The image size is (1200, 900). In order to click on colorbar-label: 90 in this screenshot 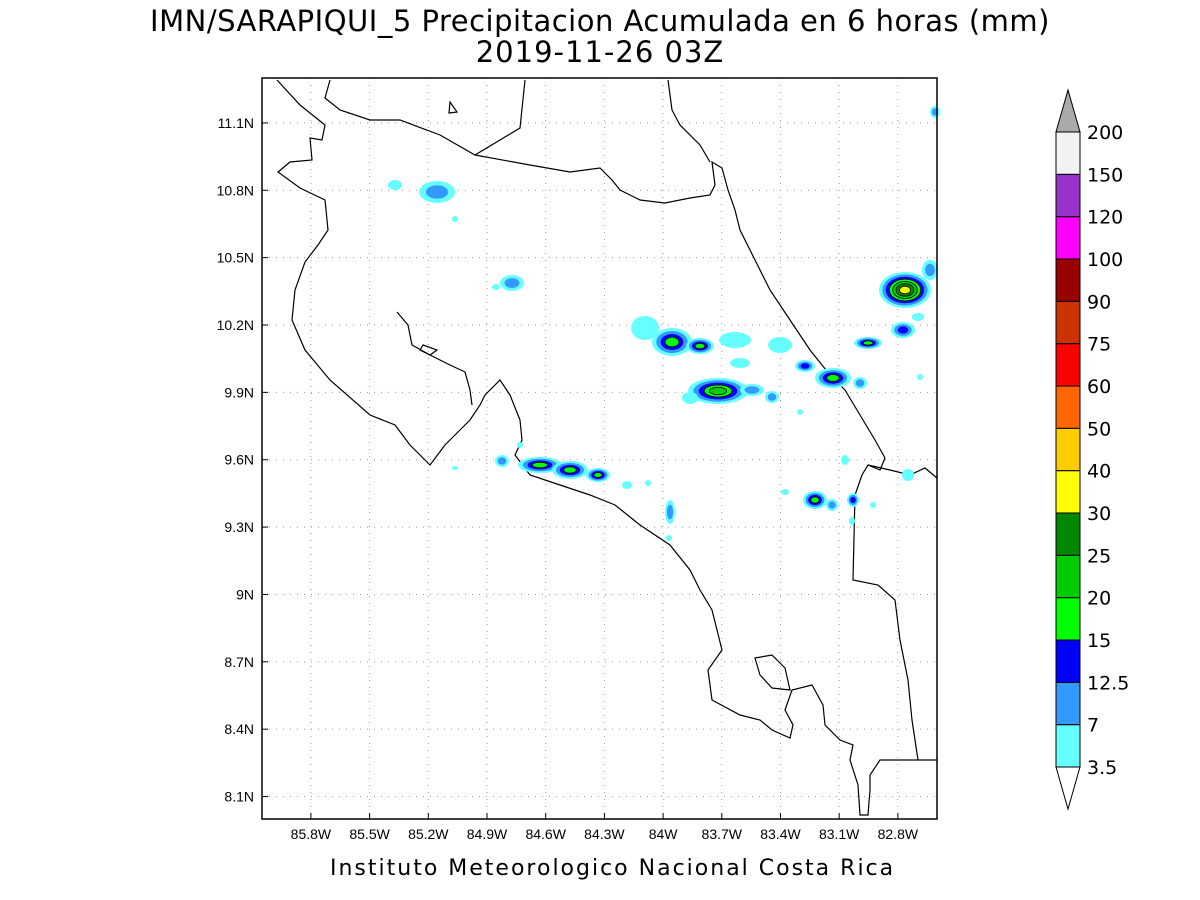, I will do `click(1099, 302)`.